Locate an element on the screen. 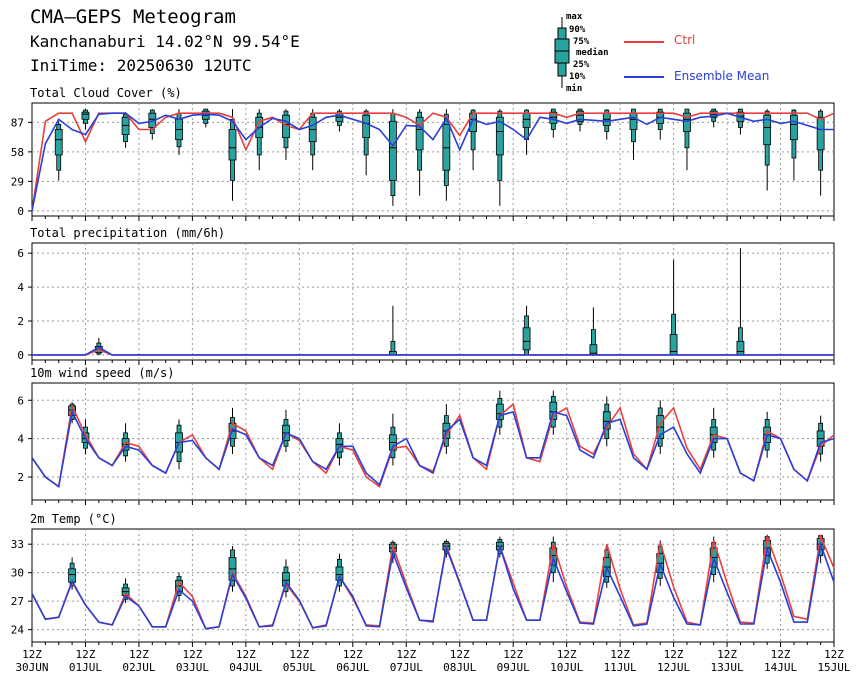 Image resolution: width=859 pixels, height=681 pixels. x-day-label: 05JUL is located at coordinates (299, 667).